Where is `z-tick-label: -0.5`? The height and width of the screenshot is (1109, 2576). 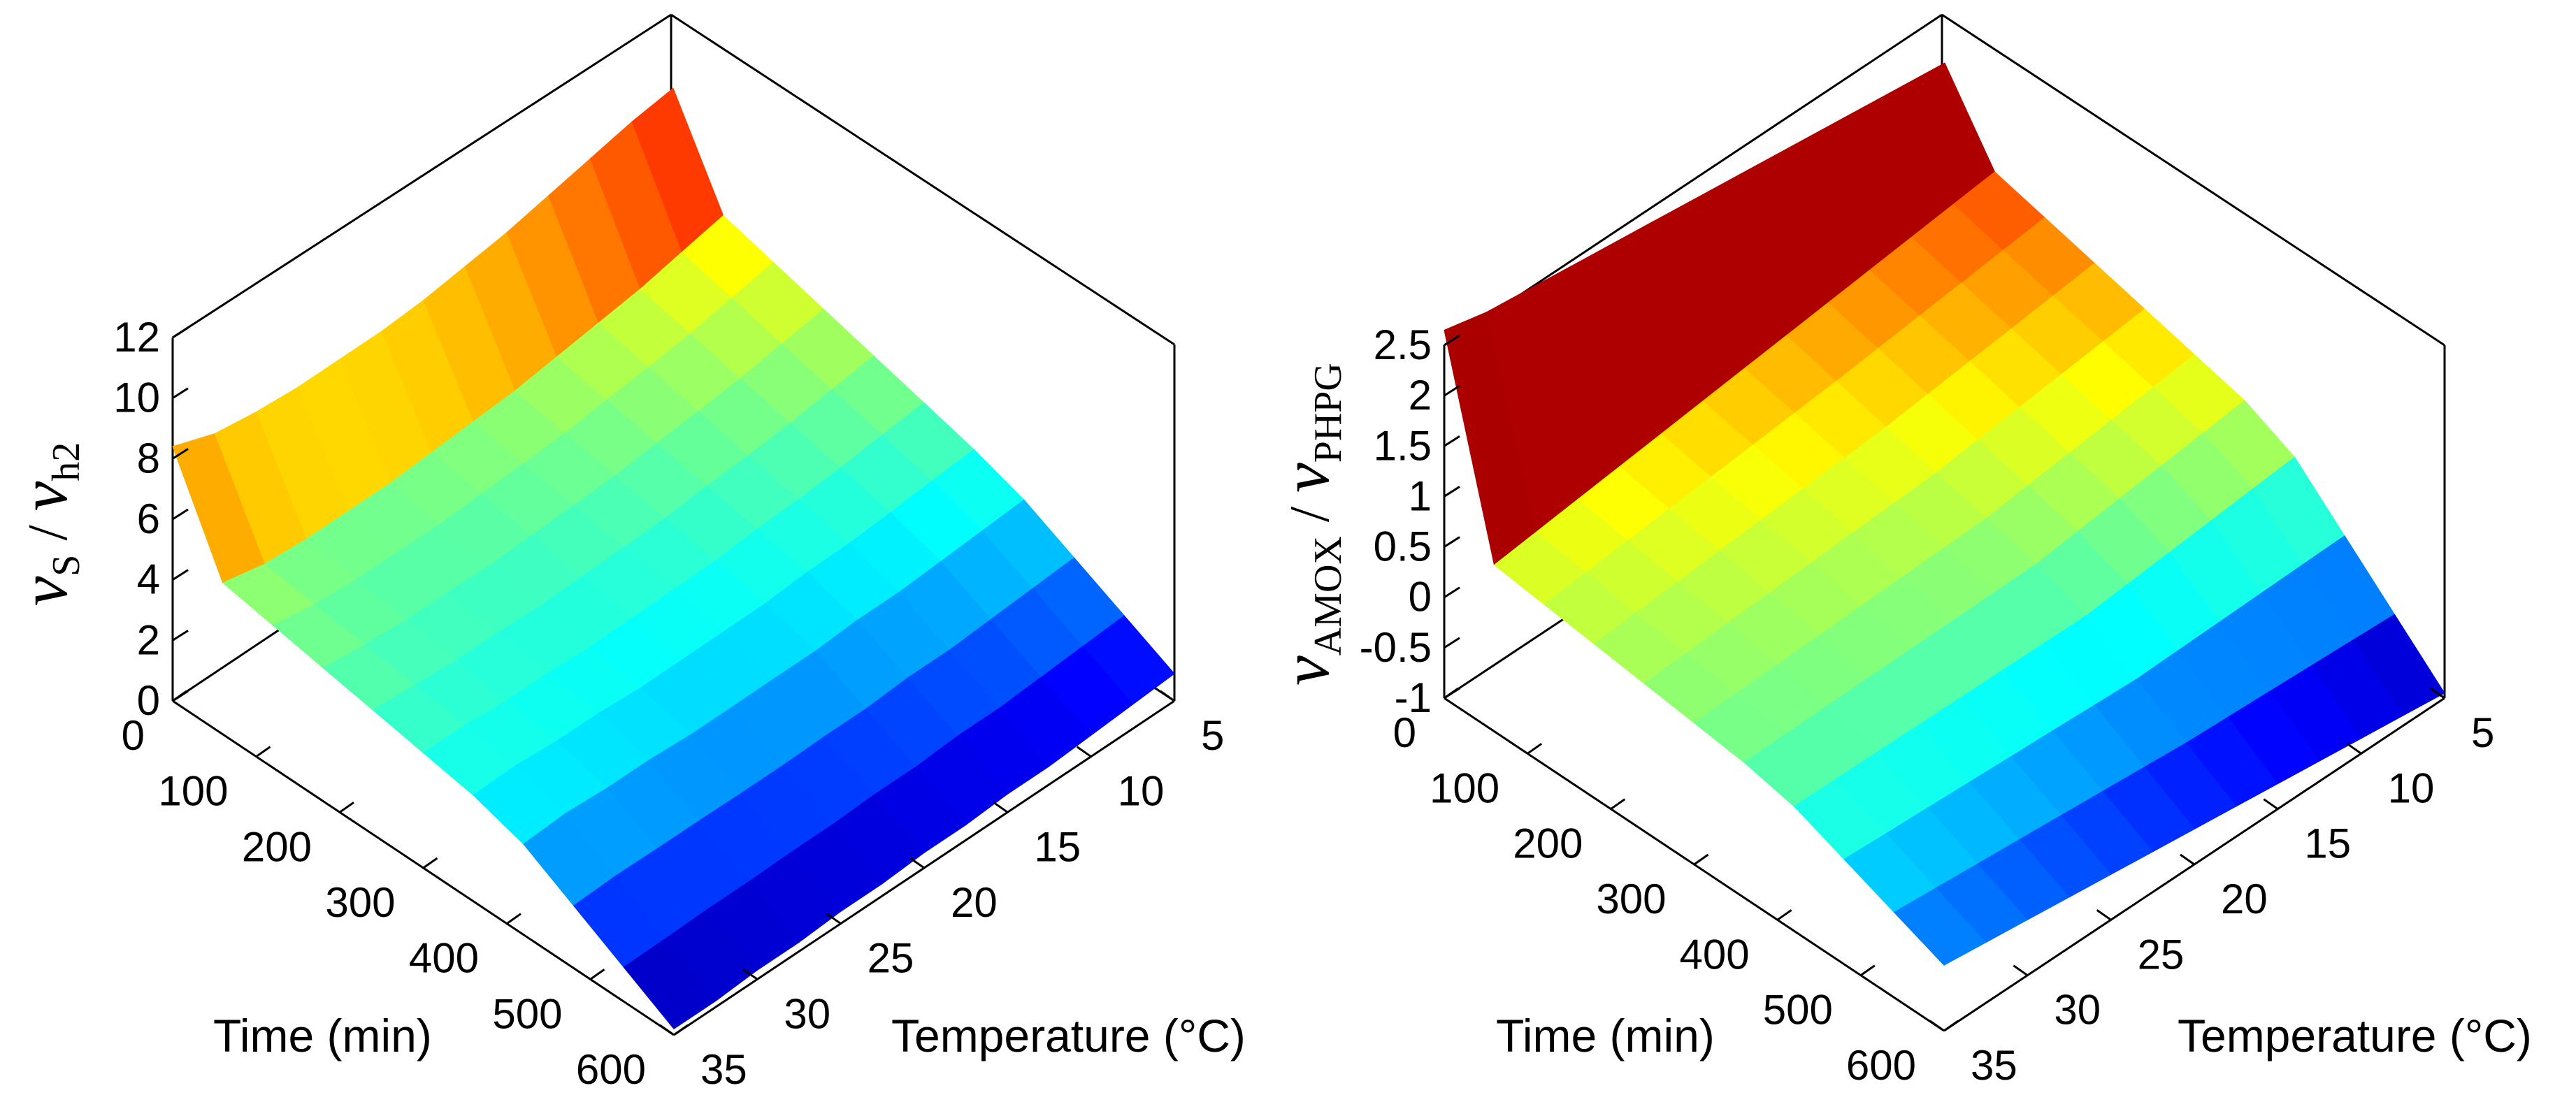 z-tick-label: -0.5 is located at coordinates (1396, 648).